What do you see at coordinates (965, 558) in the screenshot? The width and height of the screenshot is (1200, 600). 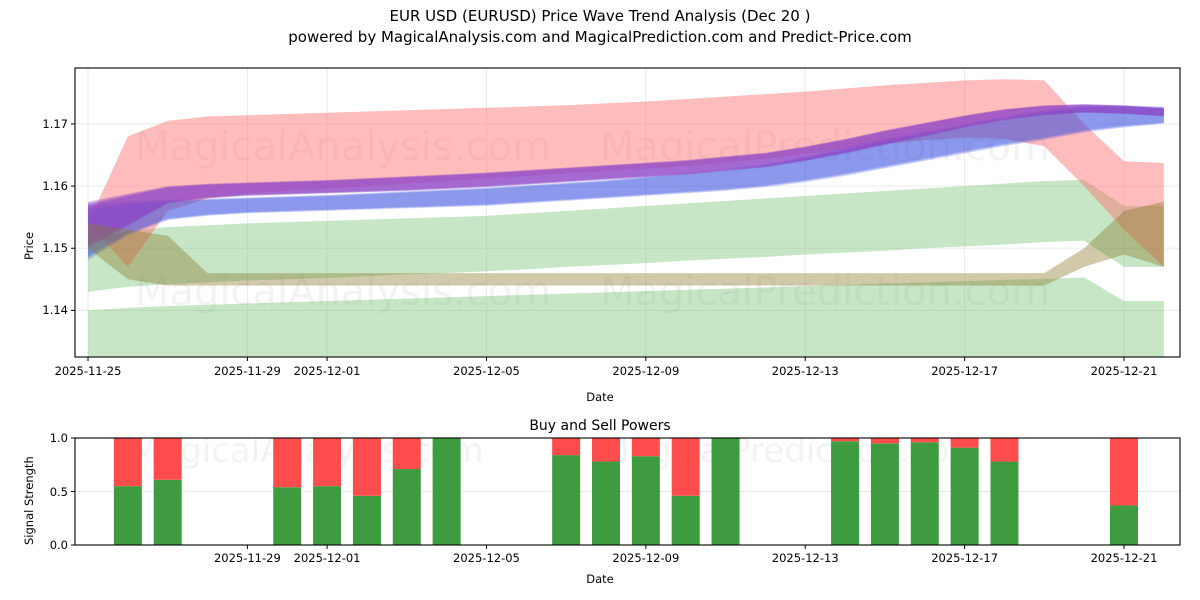 I see `bars-x-tick: 2025-12-17` at bounding box center [965, 558].